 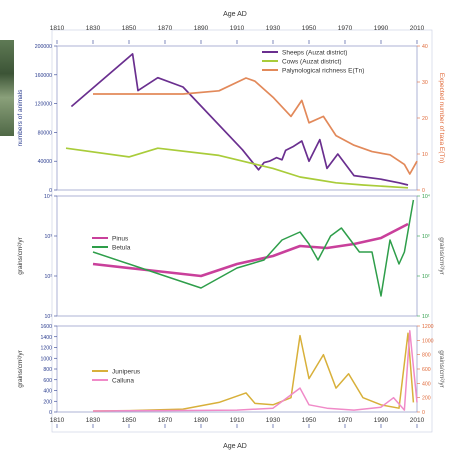 What do you see at coordinates (46, 327) in the screenshot?
I see `y-tick-label-left-p3-8: 1600` at bounding box center [46, 327].